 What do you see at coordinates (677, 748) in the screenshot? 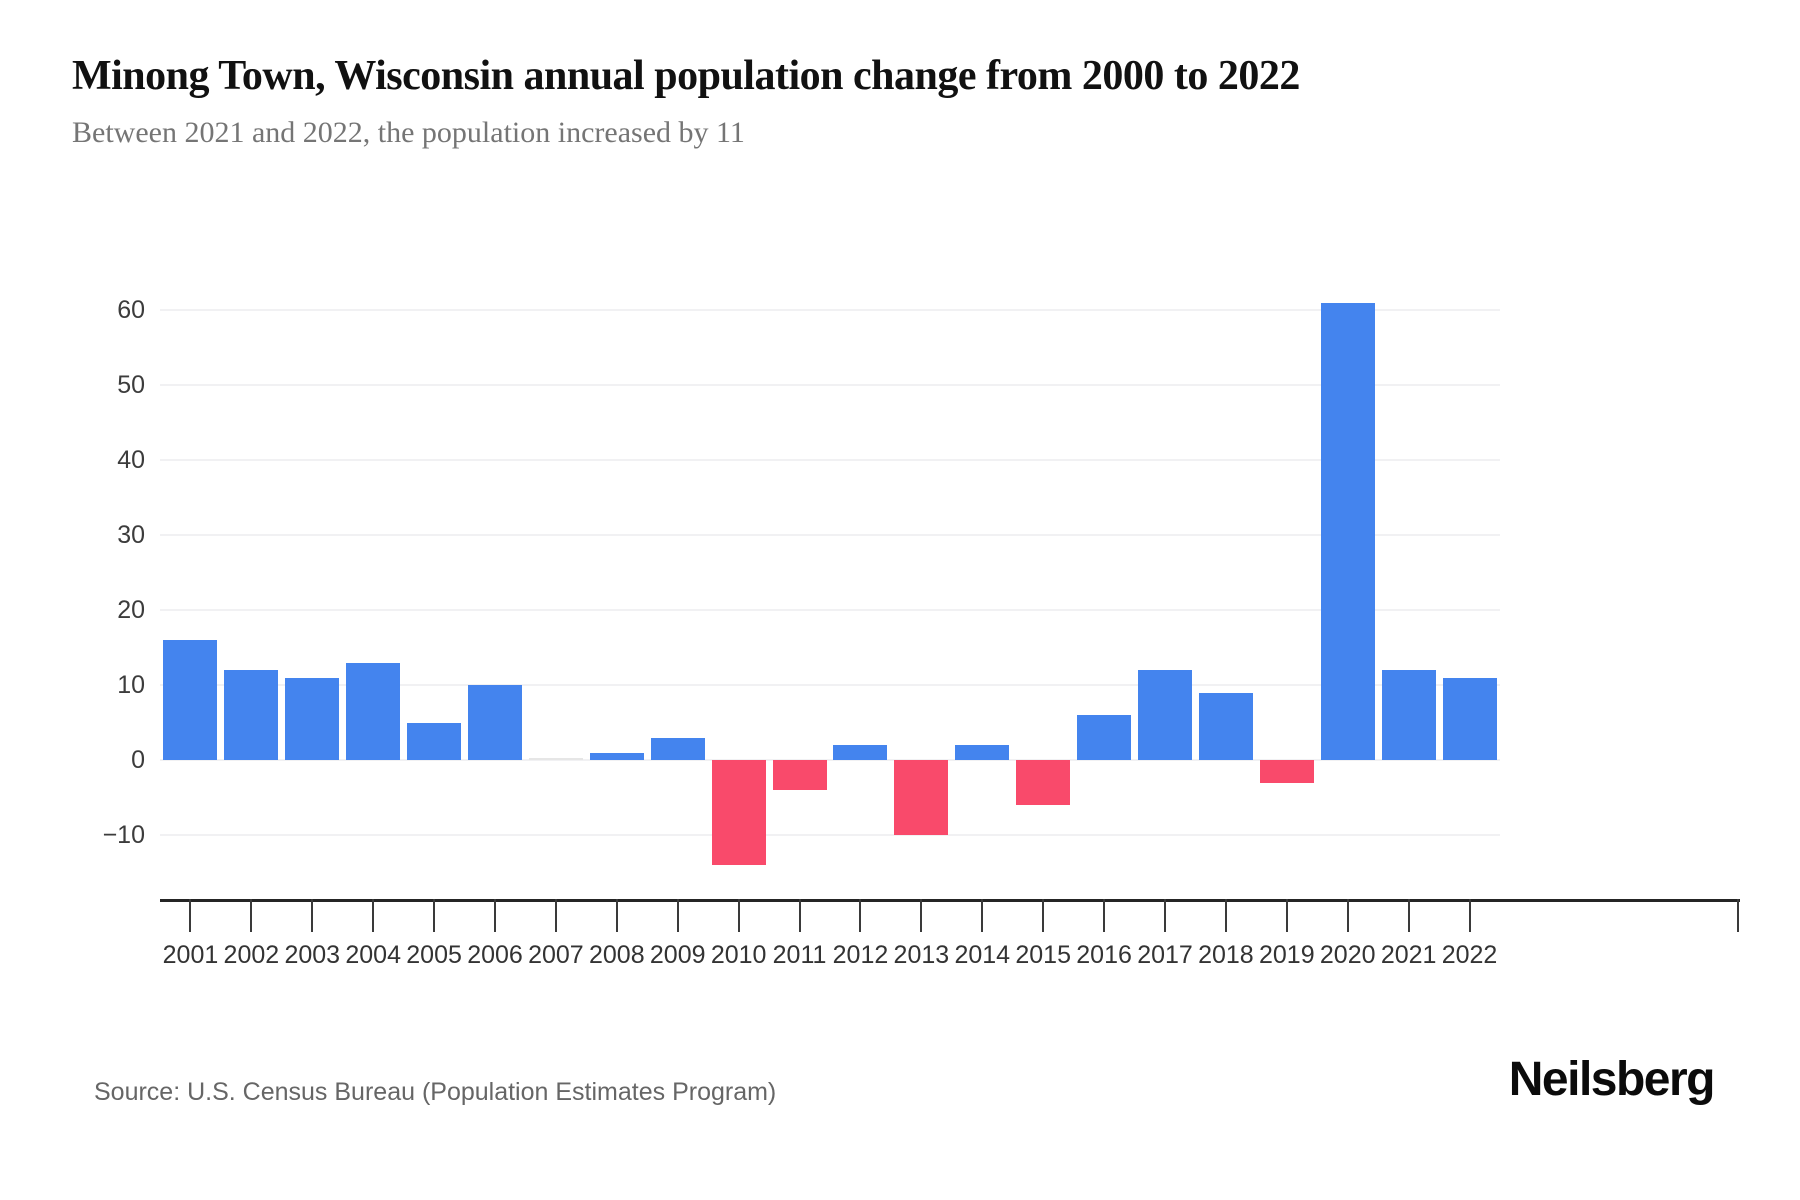
I see `bar-2009` at bounding box center [677, 748].